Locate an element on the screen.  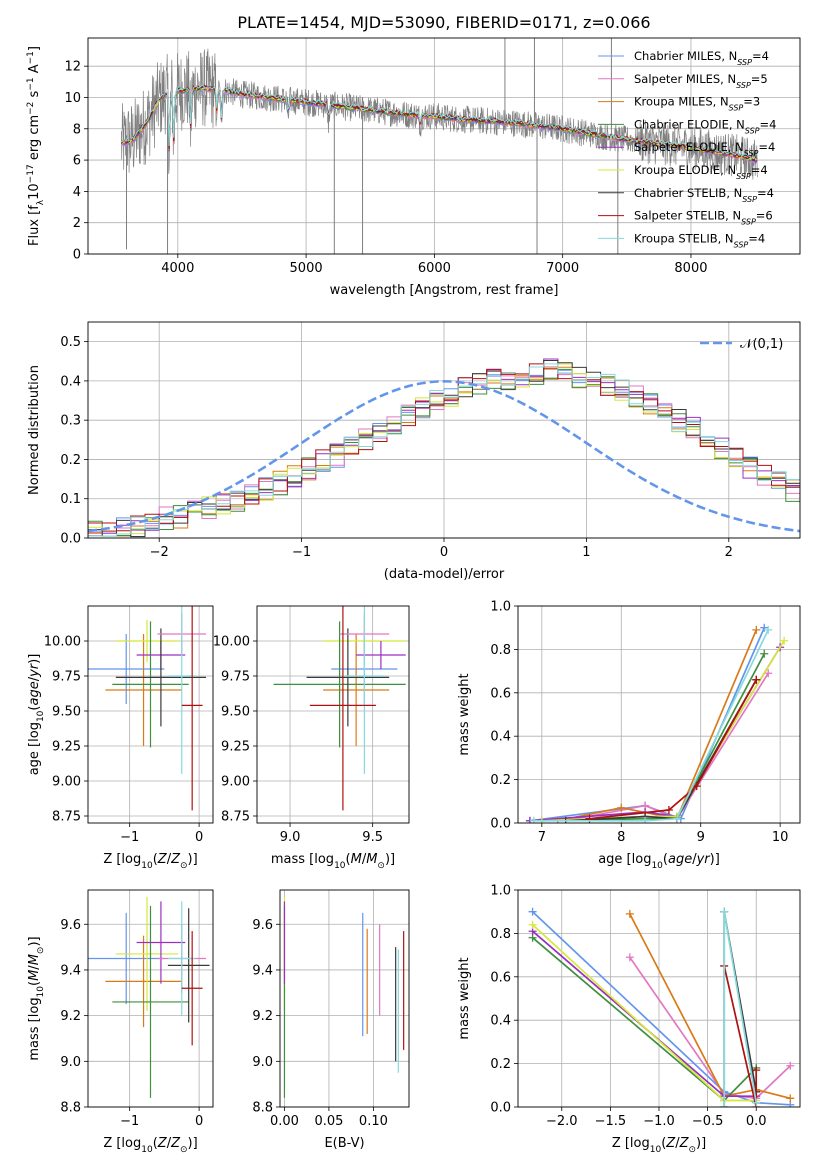
label-part: Flux [f is located at coordinates (34, 225).